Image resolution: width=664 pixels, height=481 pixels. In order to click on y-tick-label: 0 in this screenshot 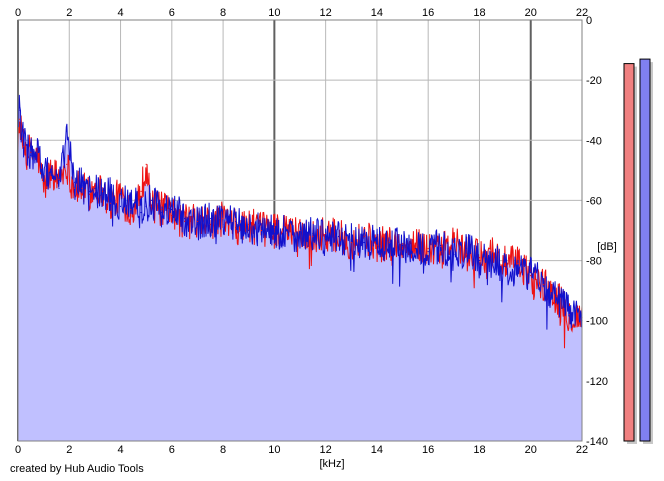, I will do `click(589, 21)`.